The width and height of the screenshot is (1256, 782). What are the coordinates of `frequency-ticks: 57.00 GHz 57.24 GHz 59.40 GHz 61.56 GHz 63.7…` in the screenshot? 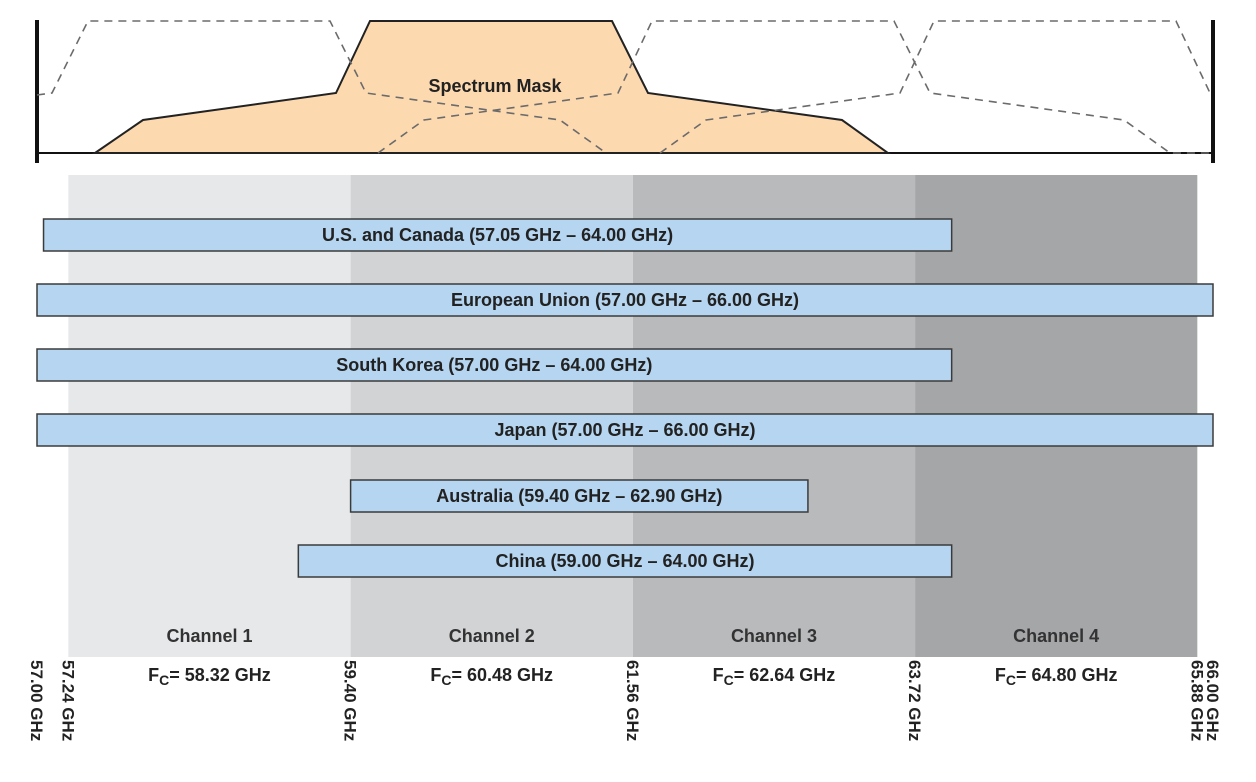 It's located at (624, 700).